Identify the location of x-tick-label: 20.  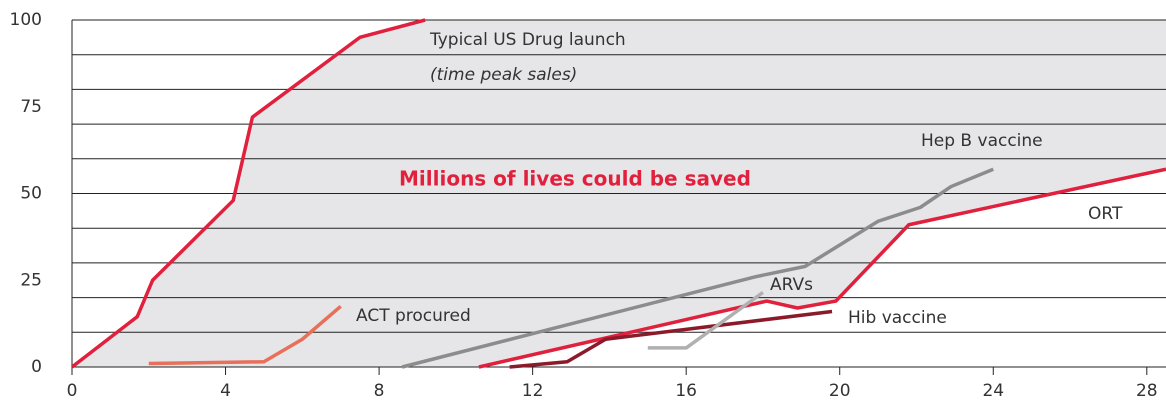
(840, 391).